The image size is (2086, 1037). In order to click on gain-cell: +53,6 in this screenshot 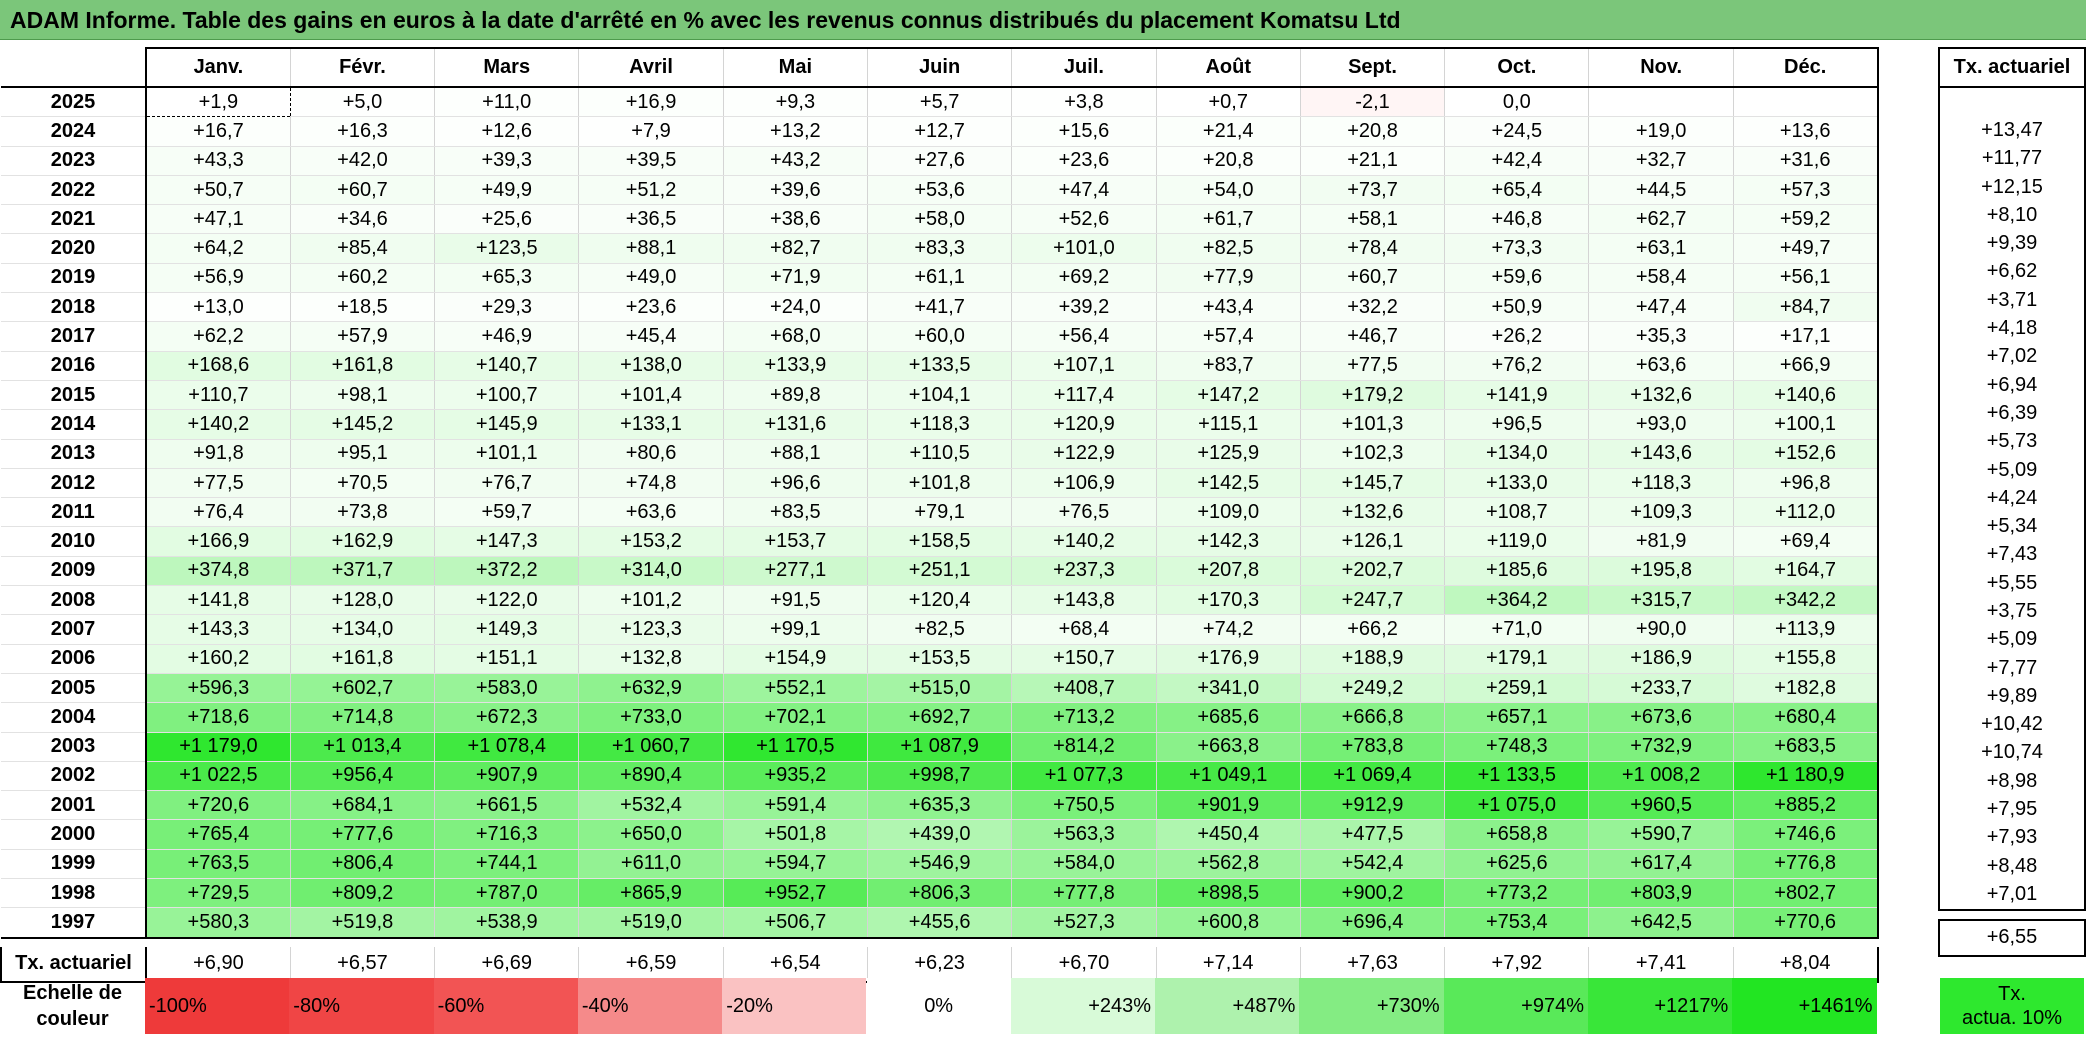, I will do `click(940, 190)`.